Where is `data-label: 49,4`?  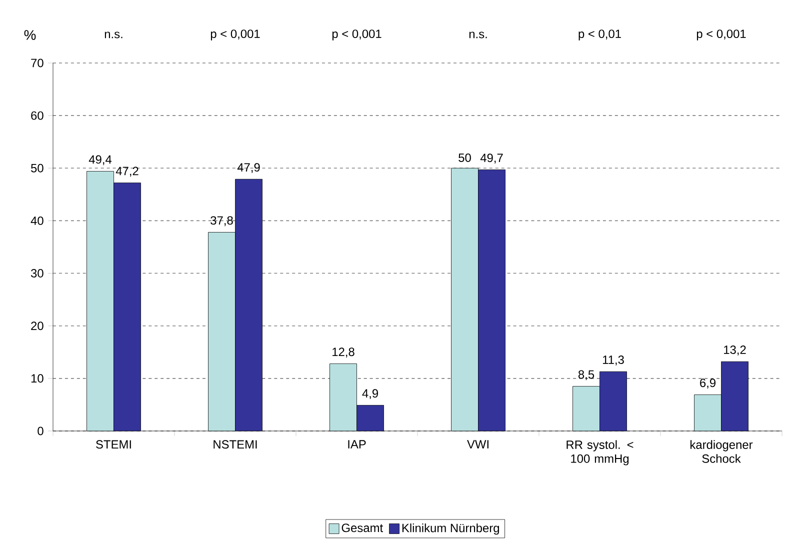 data-label: 49,4 is located at coordinates (100, 160).